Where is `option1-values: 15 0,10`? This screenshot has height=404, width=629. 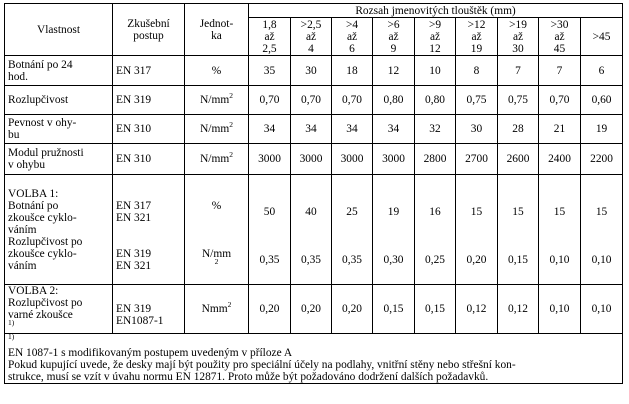 option1-values: 15 0,10 is located at coordinates (559, 229).